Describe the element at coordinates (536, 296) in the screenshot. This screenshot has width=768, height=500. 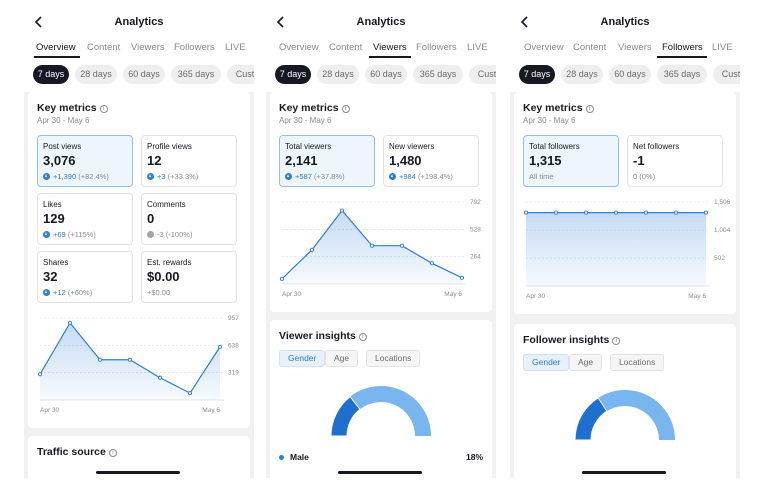
I see `x-tick-label: Apr 30` at that location.